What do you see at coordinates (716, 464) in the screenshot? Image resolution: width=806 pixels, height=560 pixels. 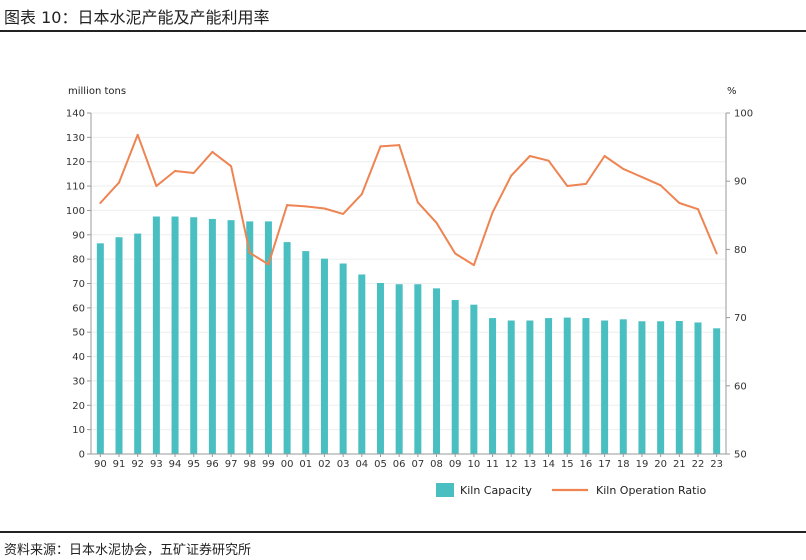 I see `x-tick-label: 23` at bounding box center [716, 464].